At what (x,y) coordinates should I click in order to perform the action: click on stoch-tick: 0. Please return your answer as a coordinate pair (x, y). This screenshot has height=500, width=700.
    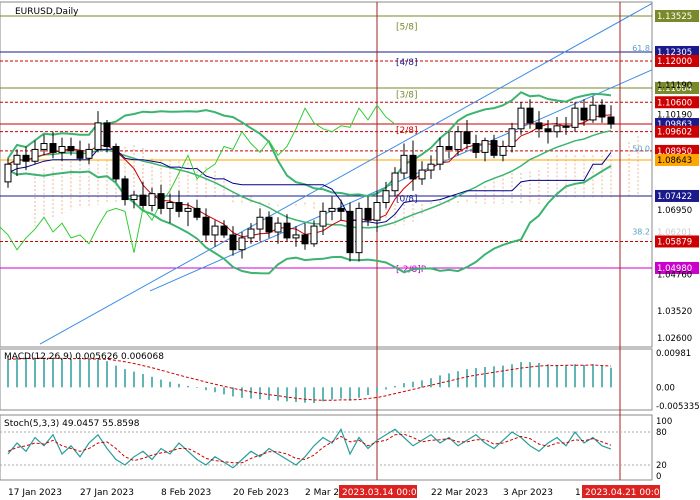
    Looking at the image, I should click on (658, 477).